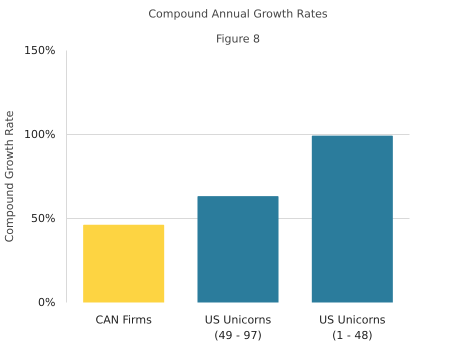 This screenshot has height=345, width=469. What do you see at coordinates (40, 50) in the screenshot?
I see `y-tick-label: 150%` at bounding box center [40, 50].